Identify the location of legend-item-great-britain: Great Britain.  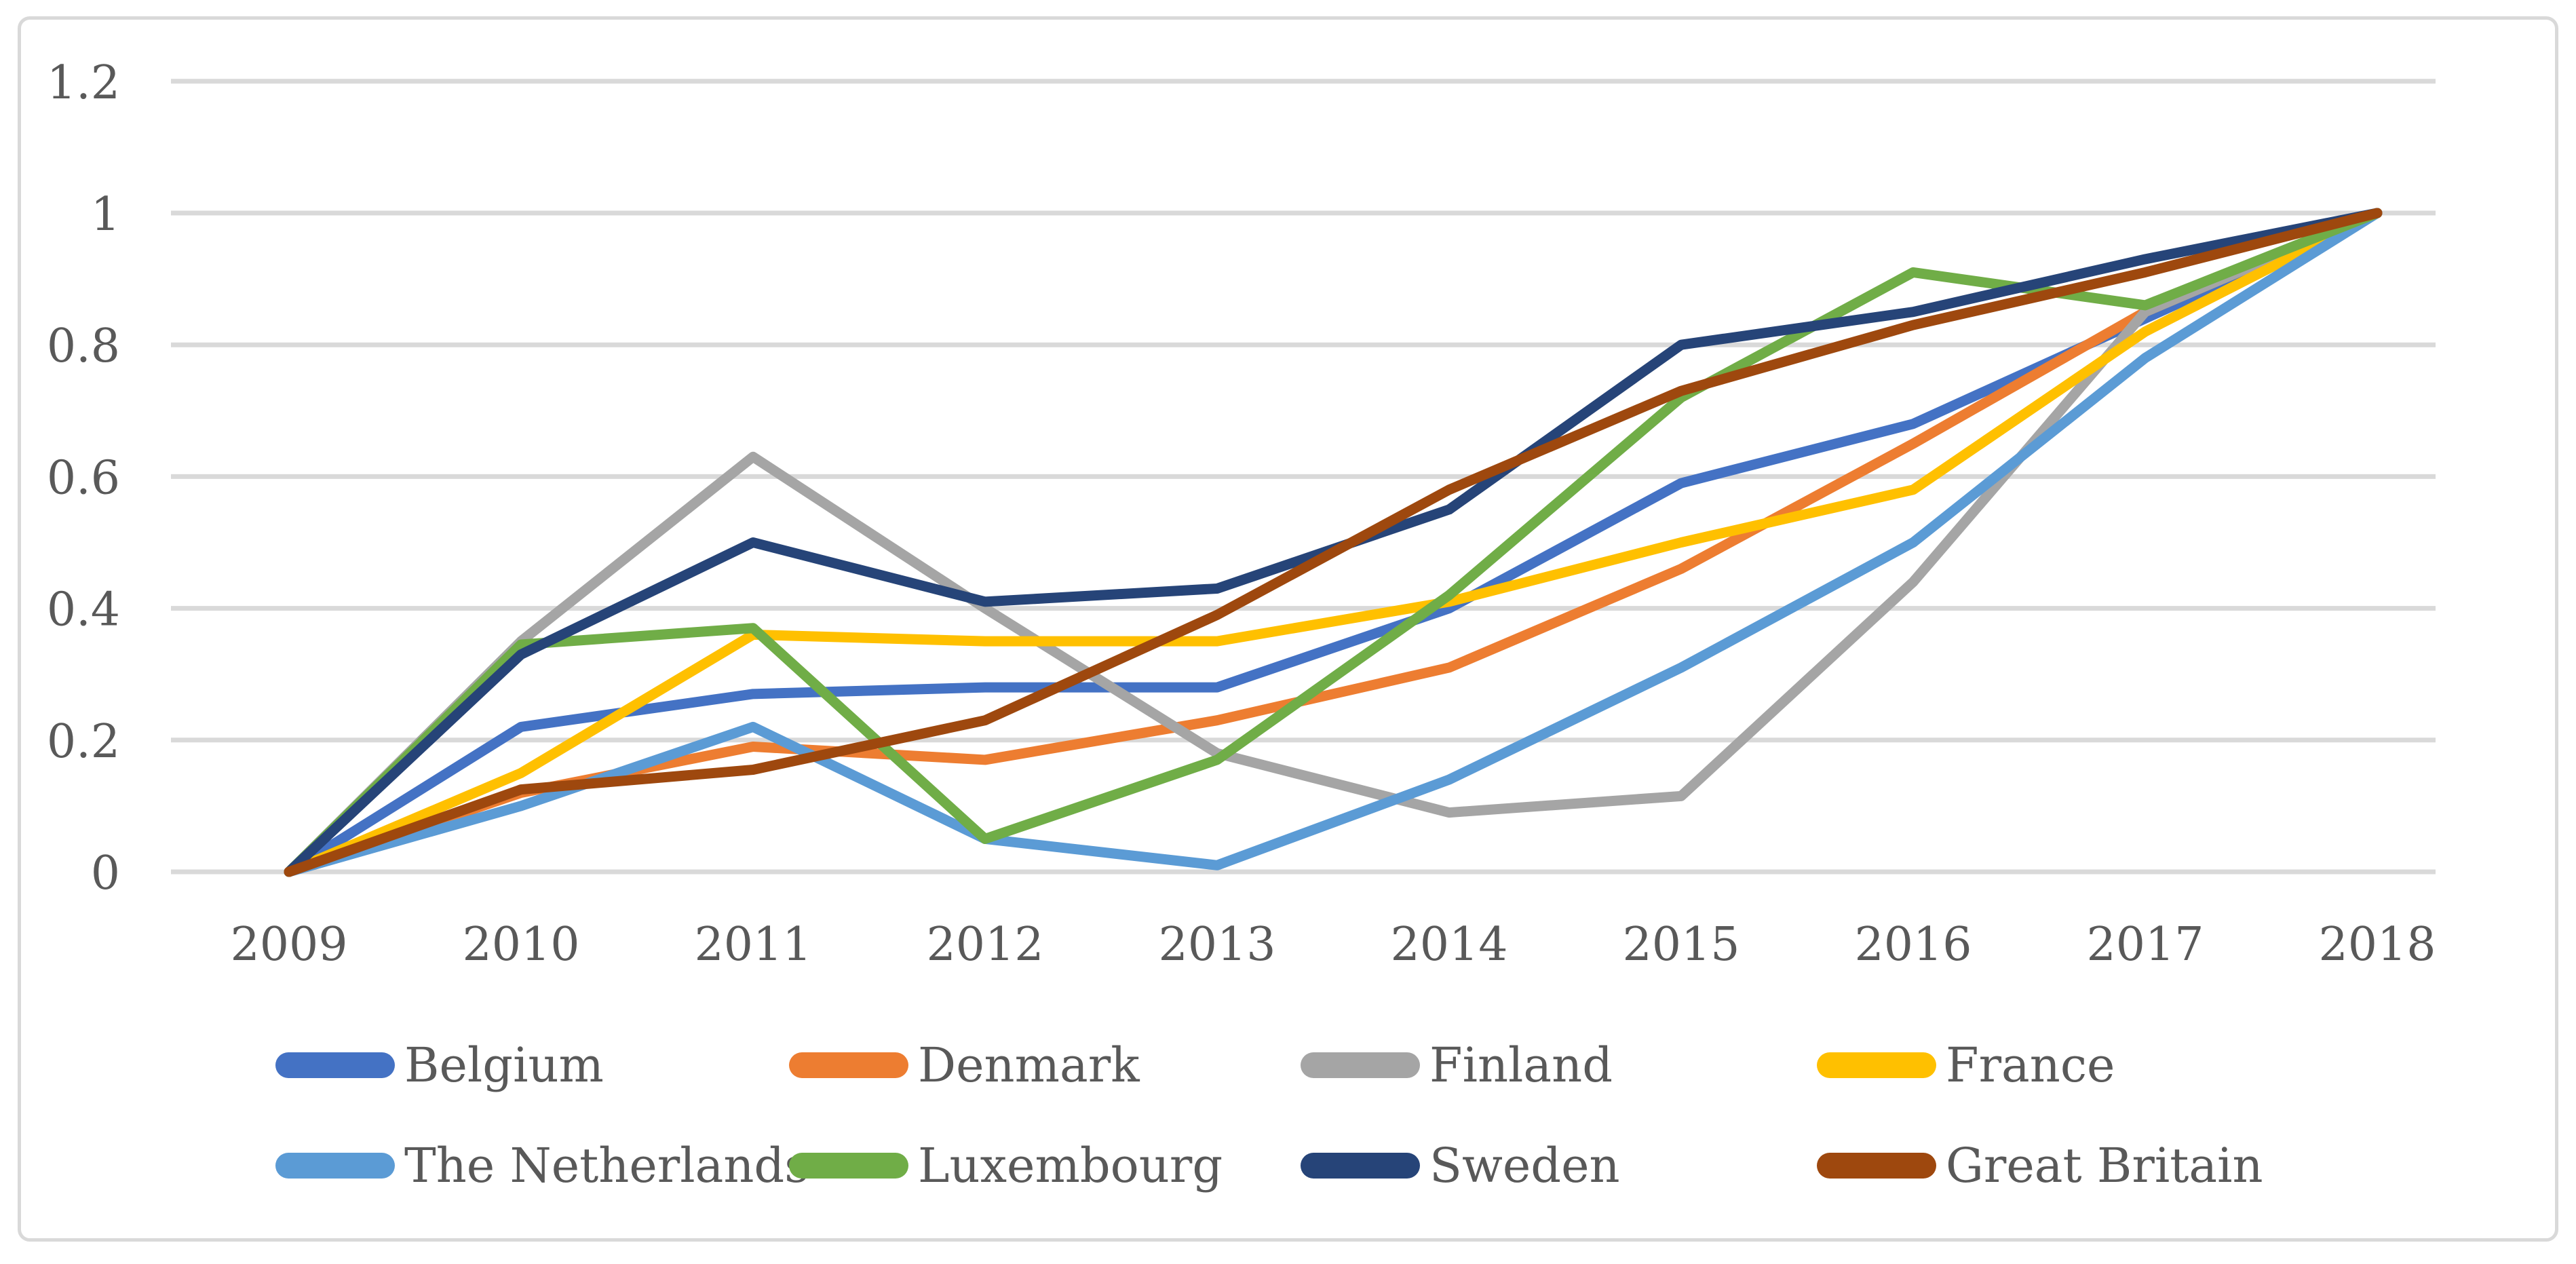
(2040, 1165).